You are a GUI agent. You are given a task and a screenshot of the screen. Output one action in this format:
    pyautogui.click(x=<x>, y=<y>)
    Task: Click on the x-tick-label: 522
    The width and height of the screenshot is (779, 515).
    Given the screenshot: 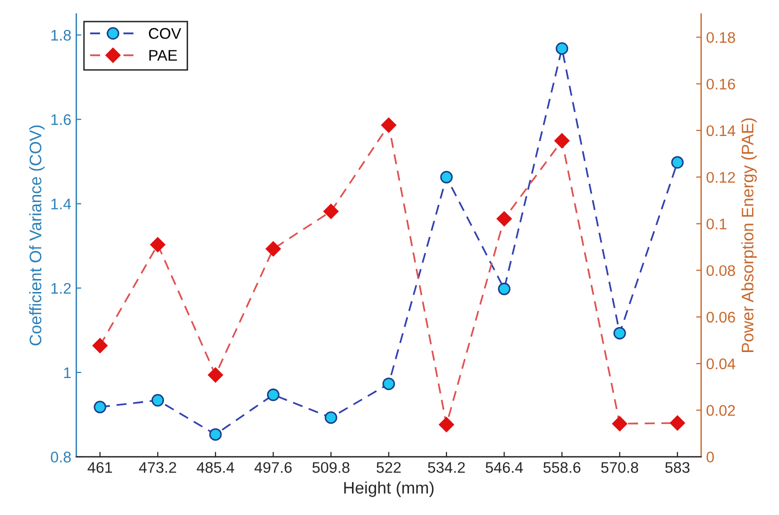 What is the action you would take?
    pyautogui.click(x=388, y=467)
    